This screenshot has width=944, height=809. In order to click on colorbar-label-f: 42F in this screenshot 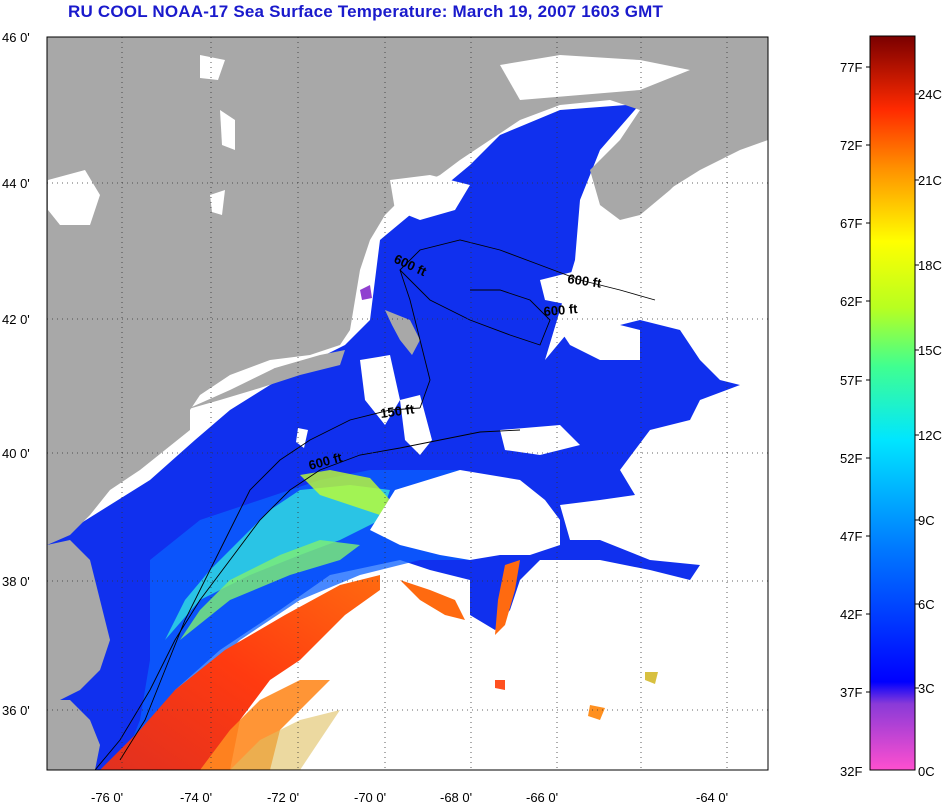, I will do `click(851, 614)`.